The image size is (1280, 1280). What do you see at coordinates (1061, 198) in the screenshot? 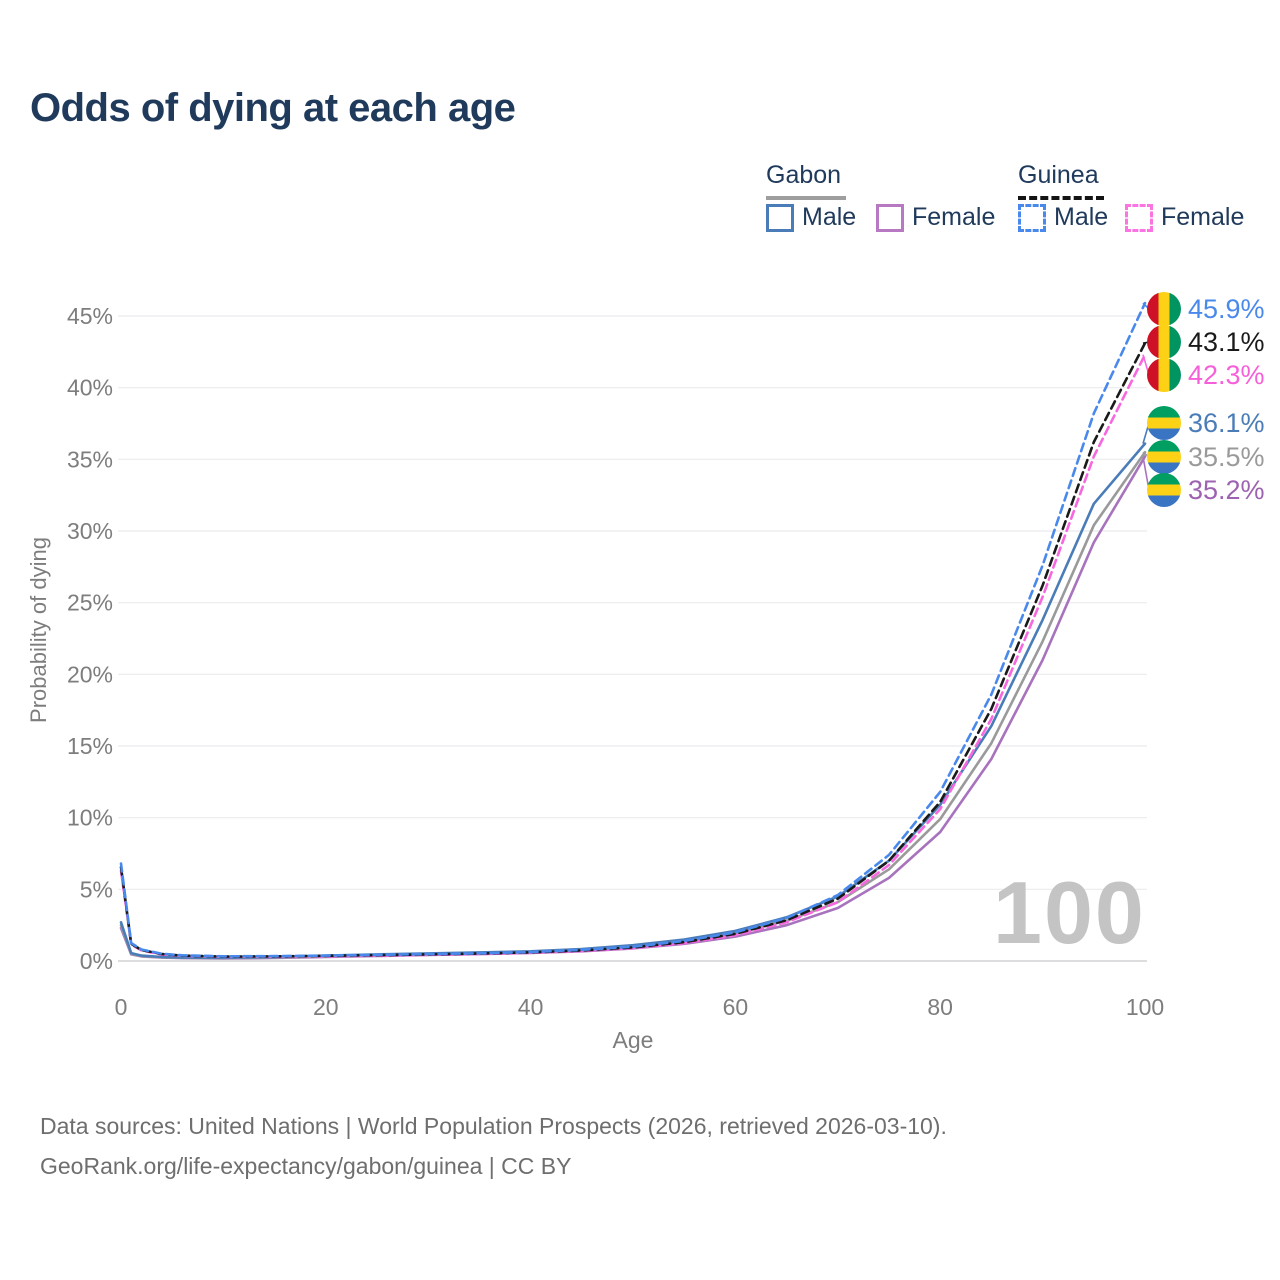
I see `legend-guinea-line-sample` at bounding box center [1061, 198].